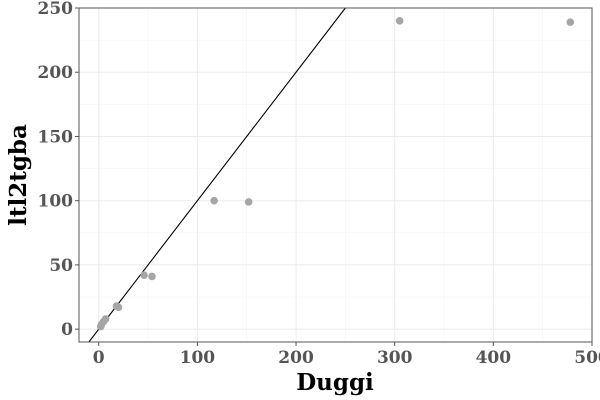 This screenshot has width=600, height=400. What do you see at coordinates (56, 9) in the screenshot?
I see `y-tick-label: 250` at bounding box center [56, 9].